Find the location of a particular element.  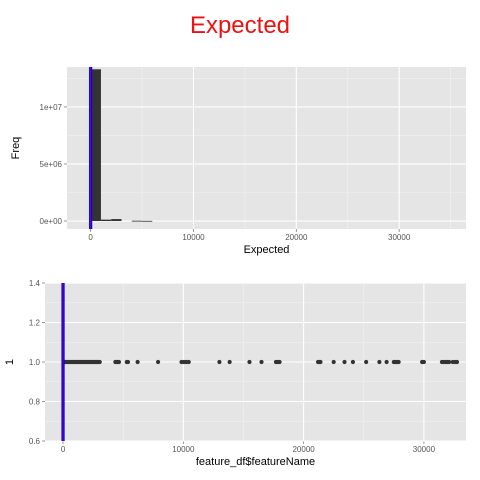

y-axis-title: Freq is located at coordinates (16, 148).